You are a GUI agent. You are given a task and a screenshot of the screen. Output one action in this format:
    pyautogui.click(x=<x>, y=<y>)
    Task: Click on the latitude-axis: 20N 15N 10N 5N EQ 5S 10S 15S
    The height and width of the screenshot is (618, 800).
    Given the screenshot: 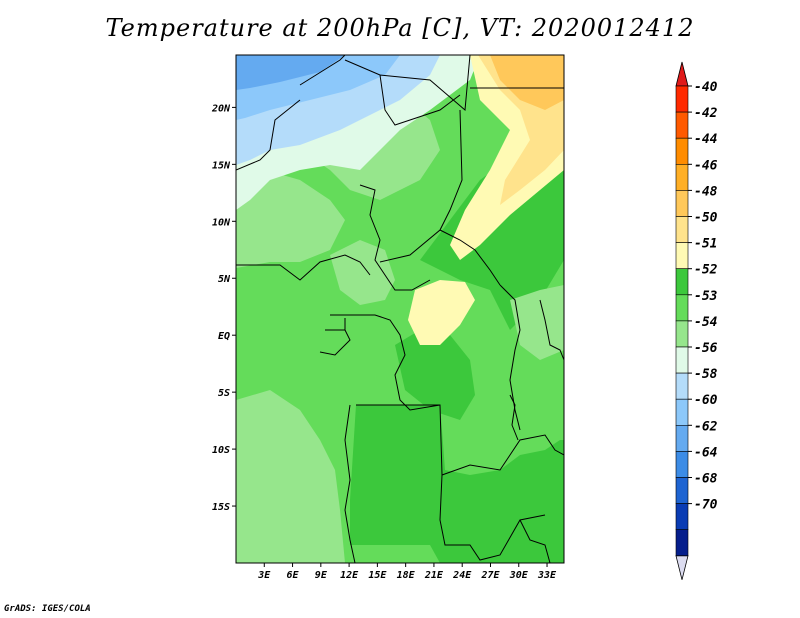 What is the action you would take?
    pyautogui.click(x=223, y=308)
    